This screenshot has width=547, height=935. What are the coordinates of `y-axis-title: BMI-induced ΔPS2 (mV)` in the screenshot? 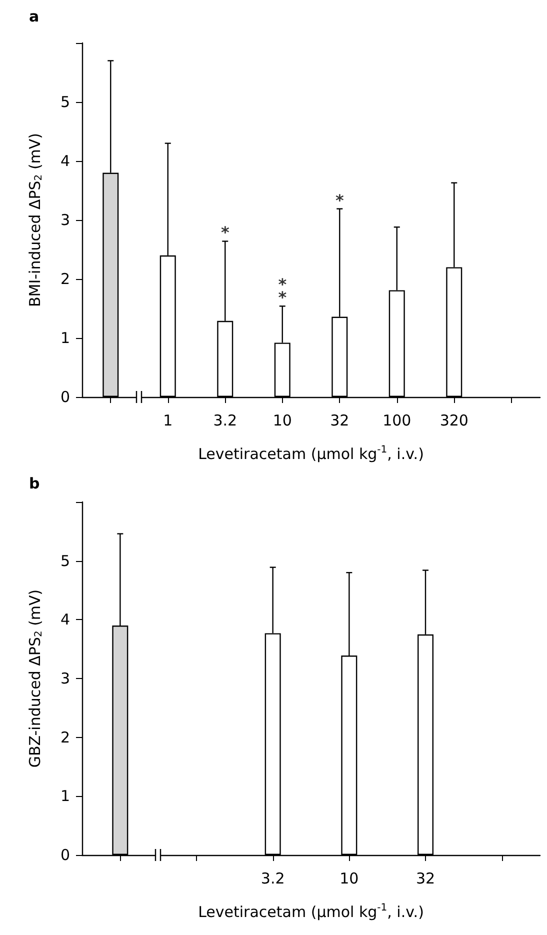 It's located at (35, 220).